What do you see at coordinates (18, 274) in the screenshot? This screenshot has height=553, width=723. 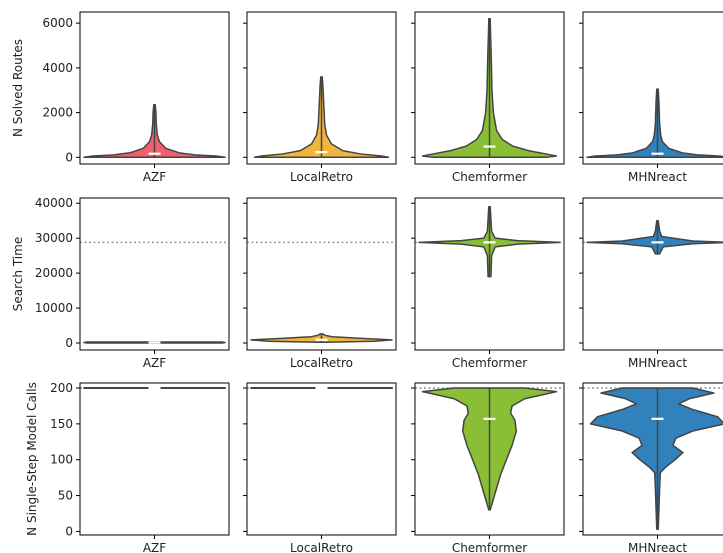 I see `y-axis-label: Search Time` at bounding box center [18, 274].